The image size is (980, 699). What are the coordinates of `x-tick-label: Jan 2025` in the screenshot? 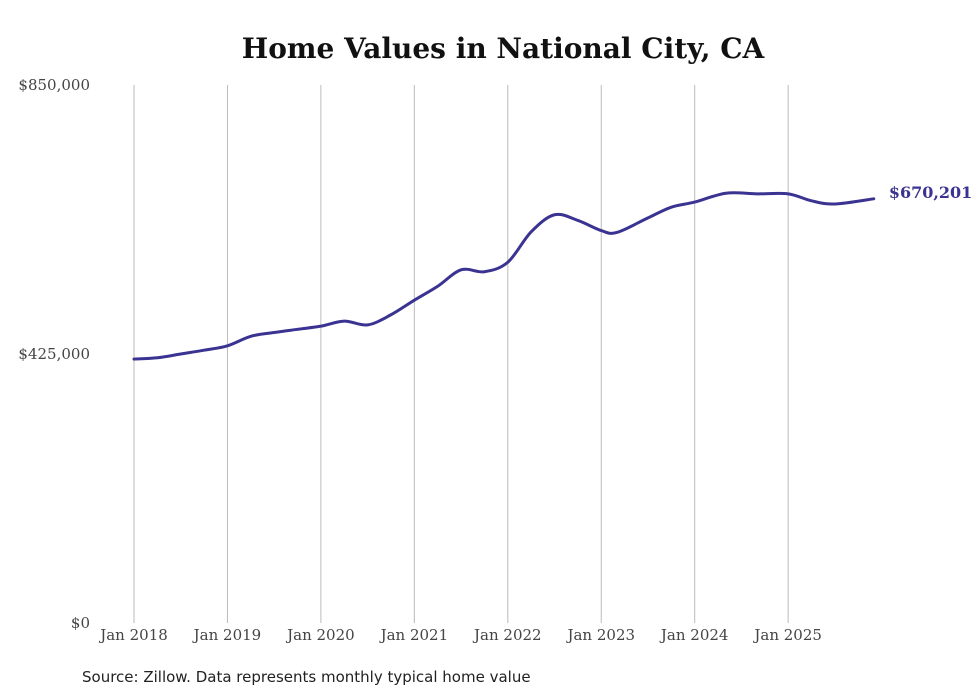 It's located at (787, 635).